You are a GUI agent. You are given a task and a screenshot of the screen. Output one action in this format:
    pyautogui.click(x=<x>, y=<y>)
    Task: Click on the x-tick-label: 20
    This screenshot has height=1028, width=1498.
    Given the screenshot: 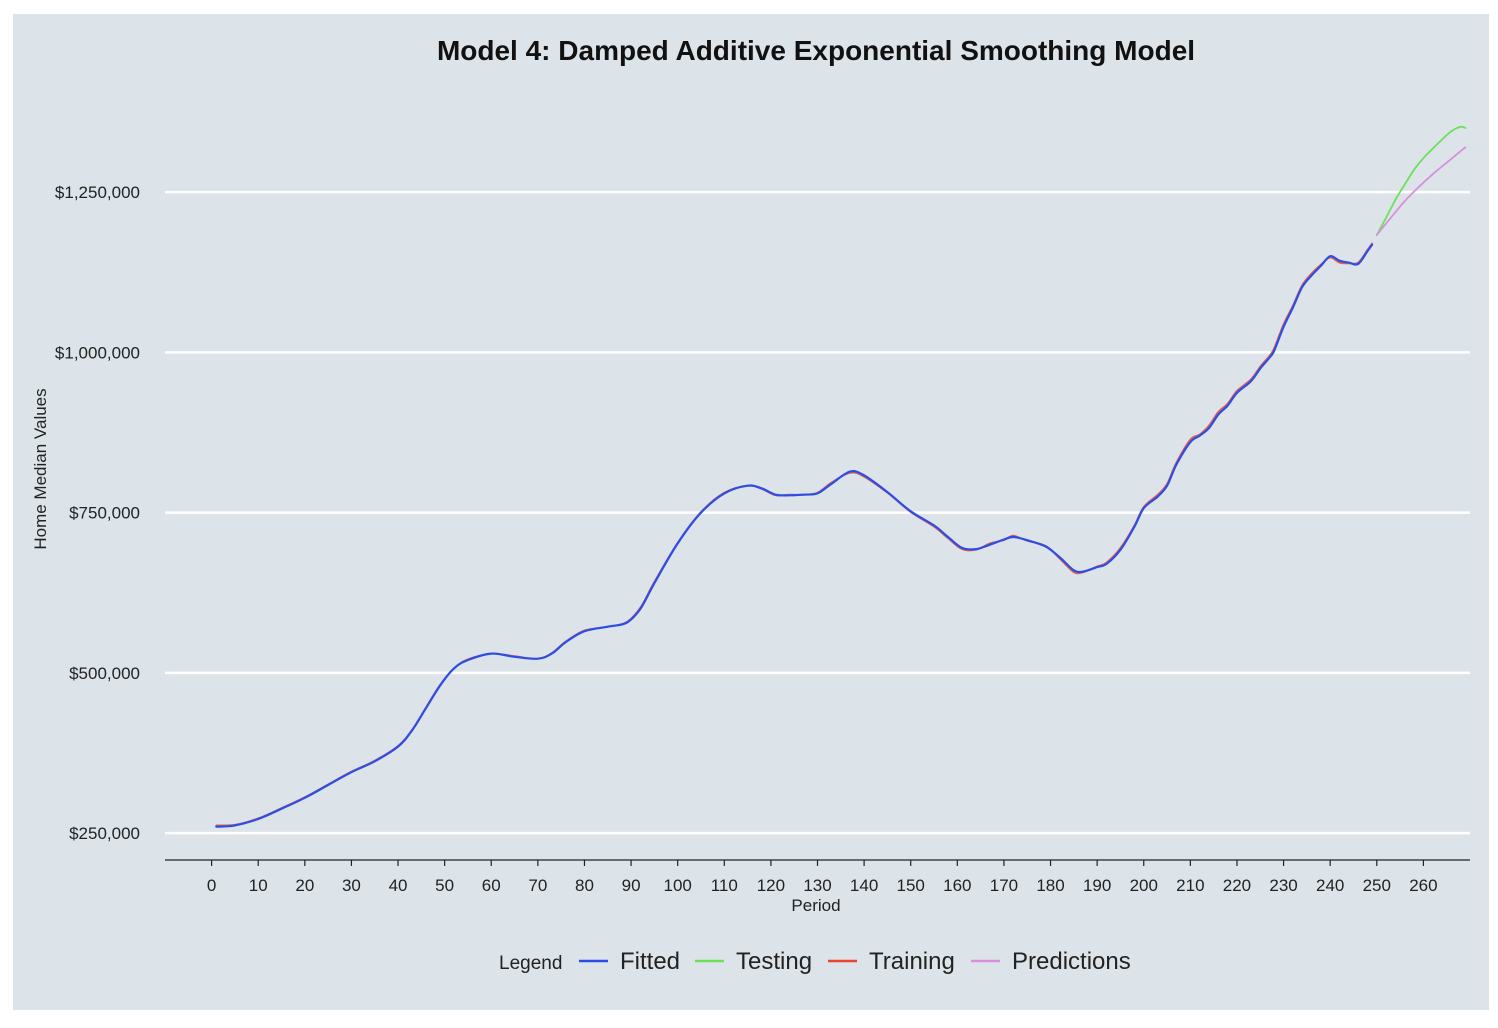 What is the action you would take?
    pyautogui.click(x=304, y=885)
    